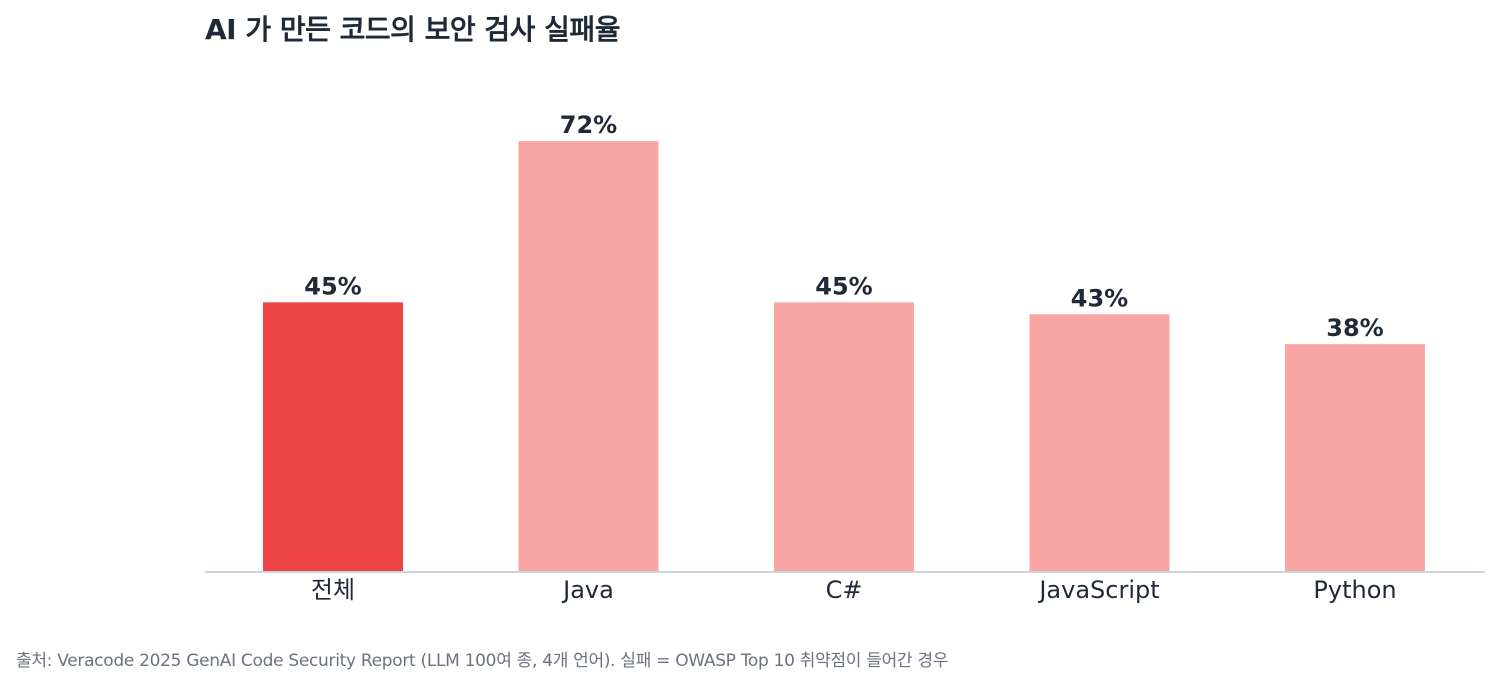 The height and width of the screenshot is (684, 1498). I want to click on chart-title: AI 가 만든 코드의 보안 검사 실패율, so click(412, 29).